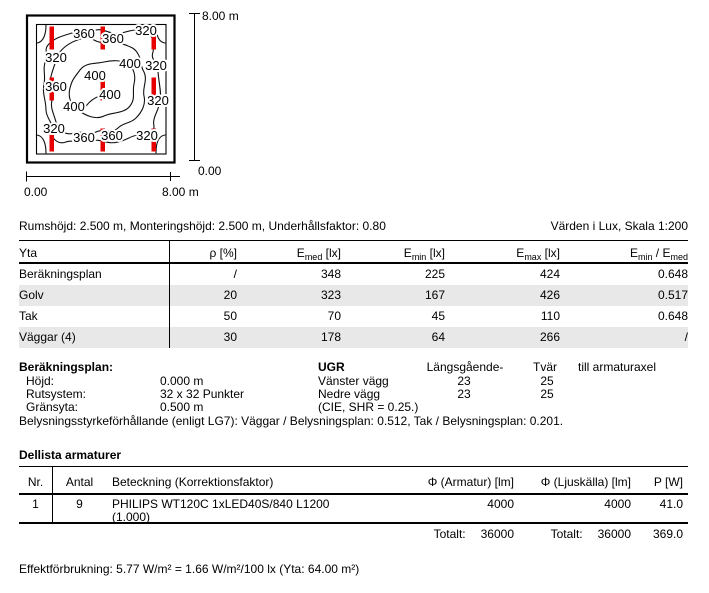 This screenshot has width=709, height=593. I want to click on ugr-value: 25, so click(547, 381).